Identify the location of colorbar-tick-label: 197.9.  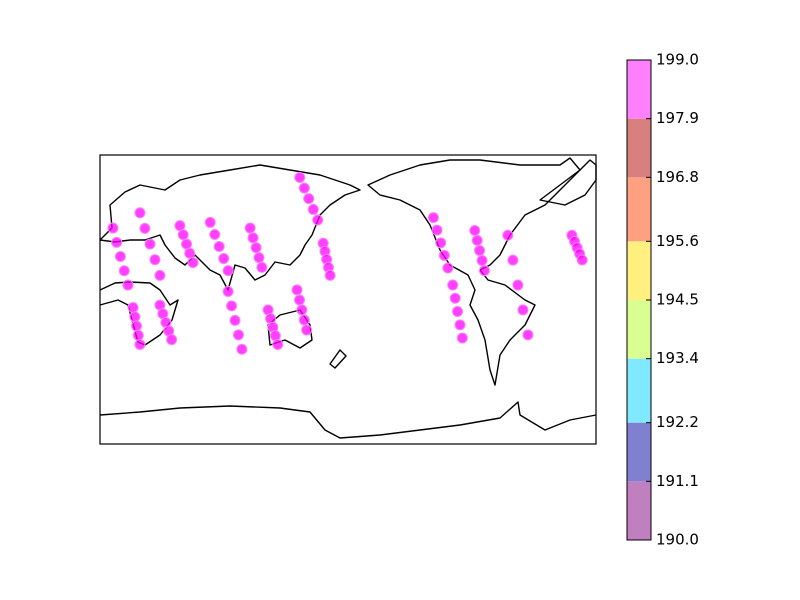
(677, 118).